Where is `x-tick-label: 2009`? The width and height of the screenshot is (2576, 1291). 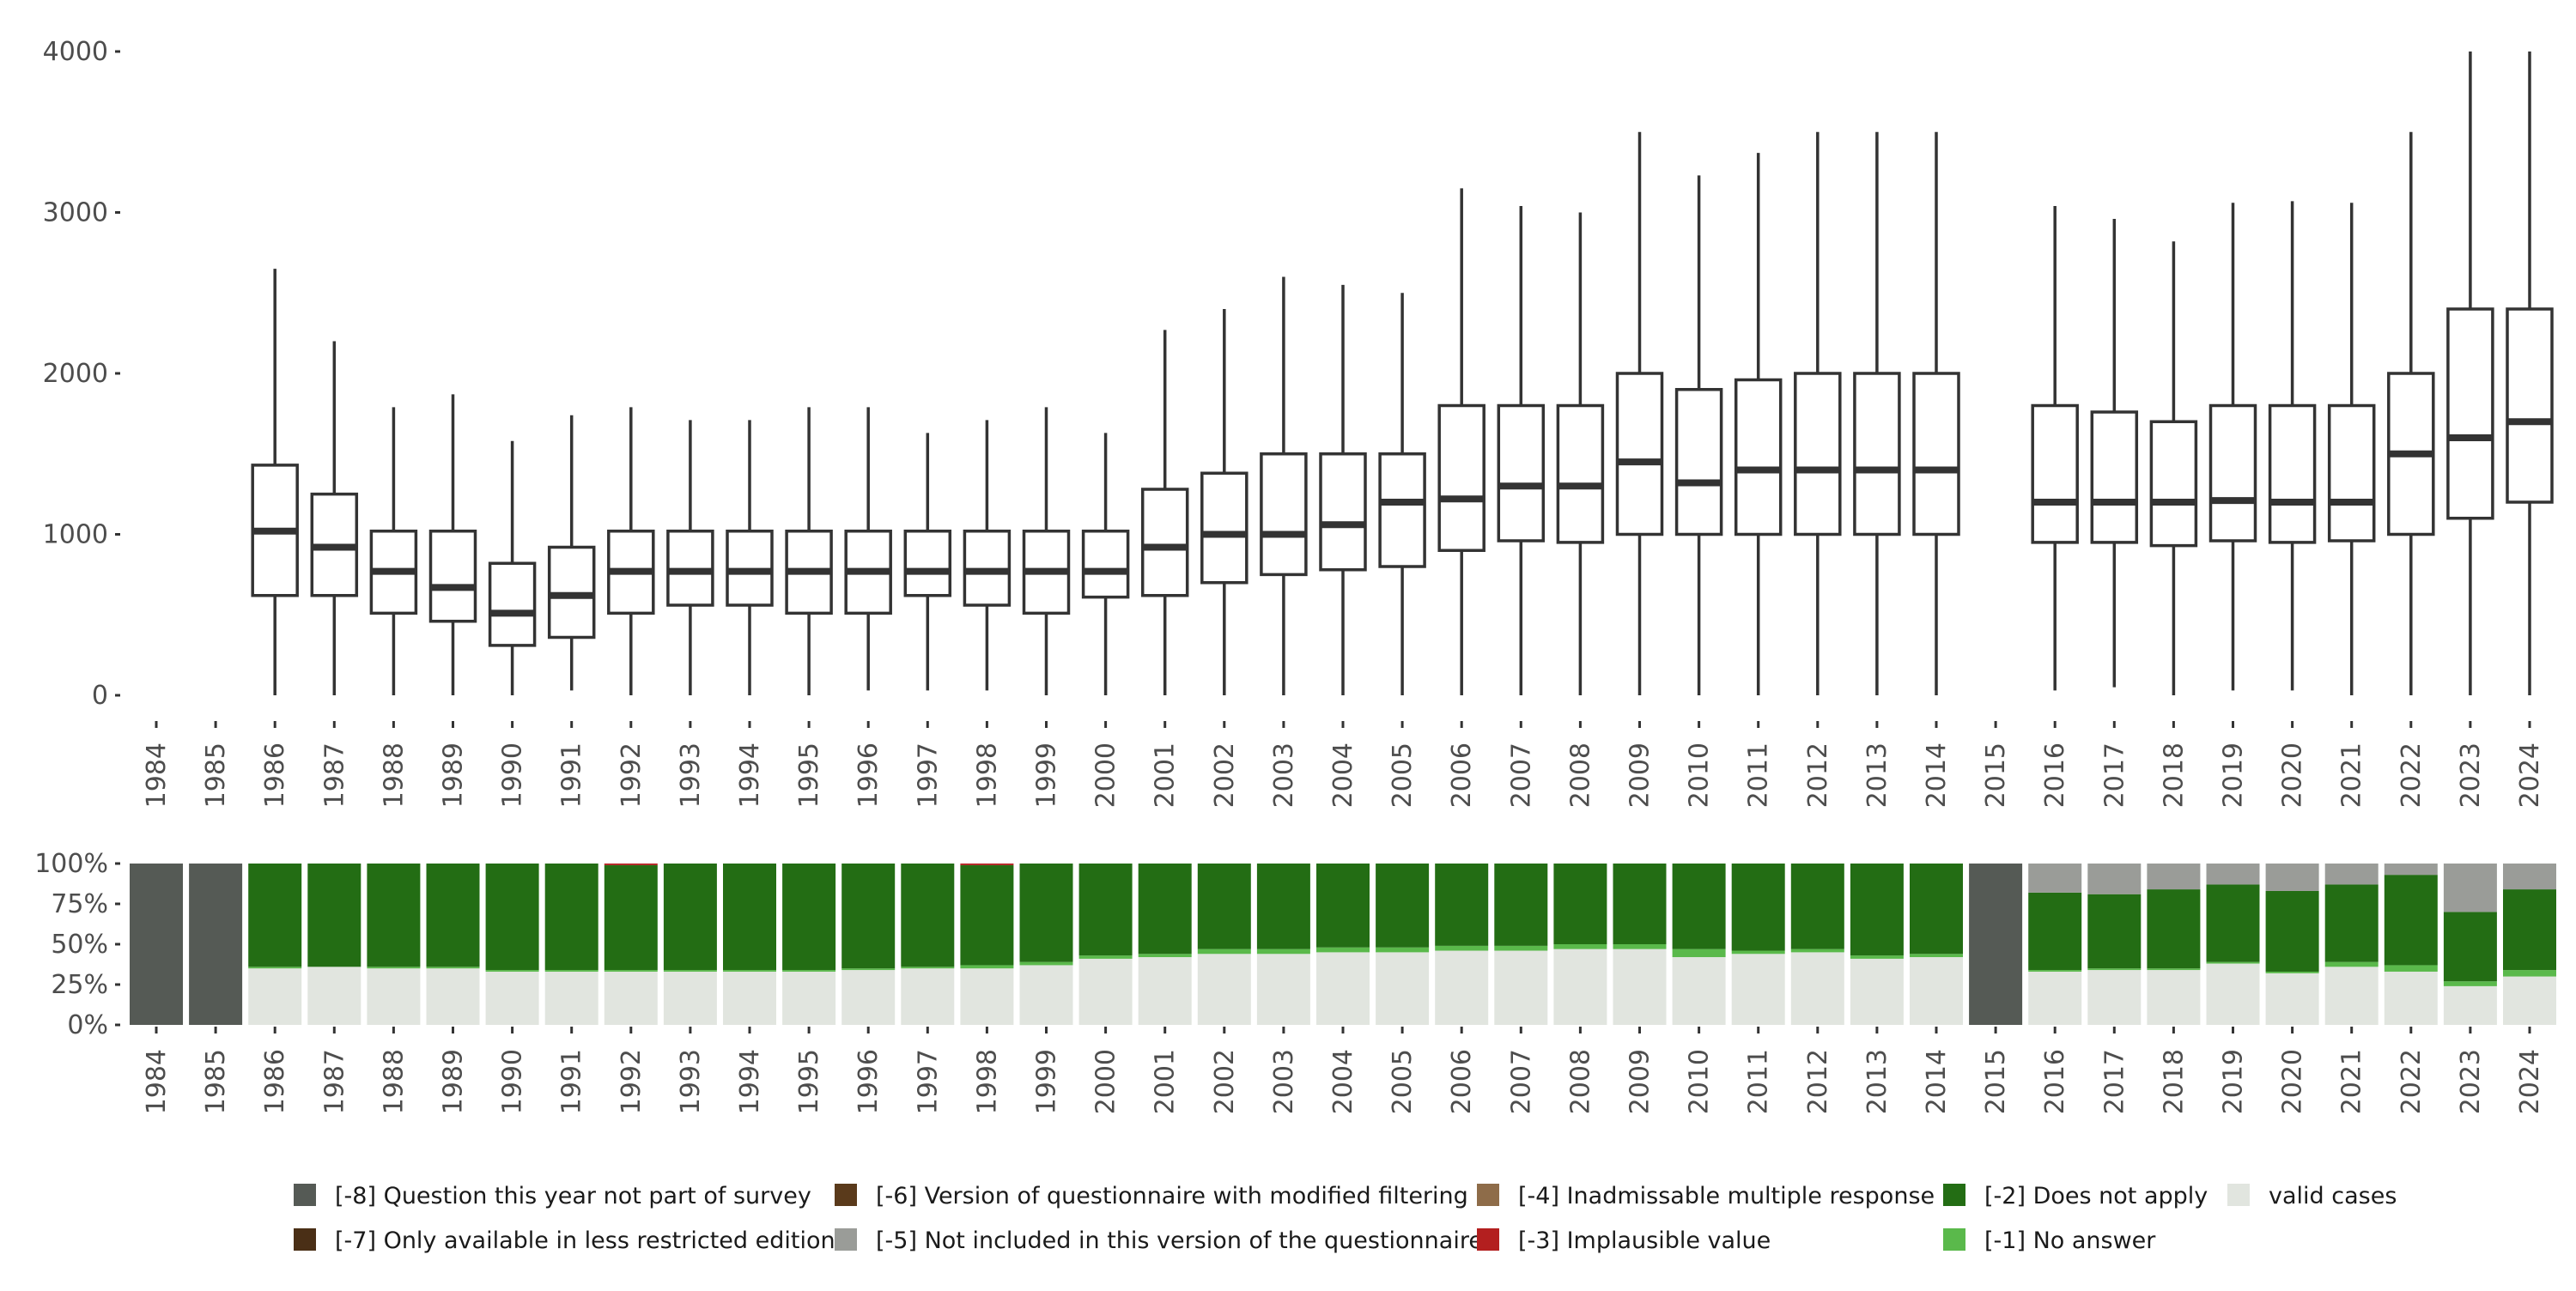
x-tick-label: 2009 is located at coordinates (1641, 775).